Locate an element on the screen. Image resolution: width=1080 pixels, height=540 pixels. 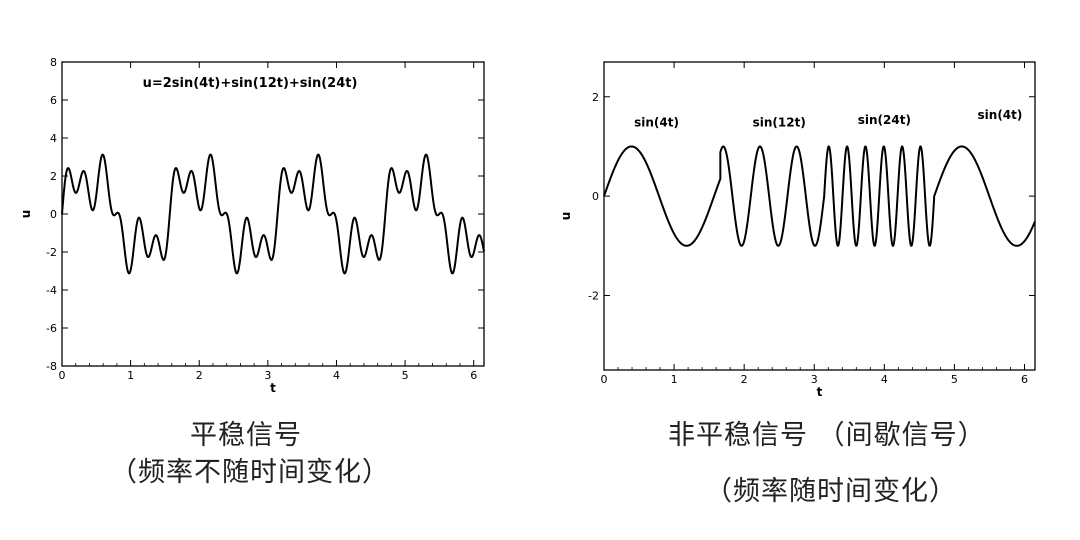
y-tick-label: 8 is located at coordinates (53, 62).